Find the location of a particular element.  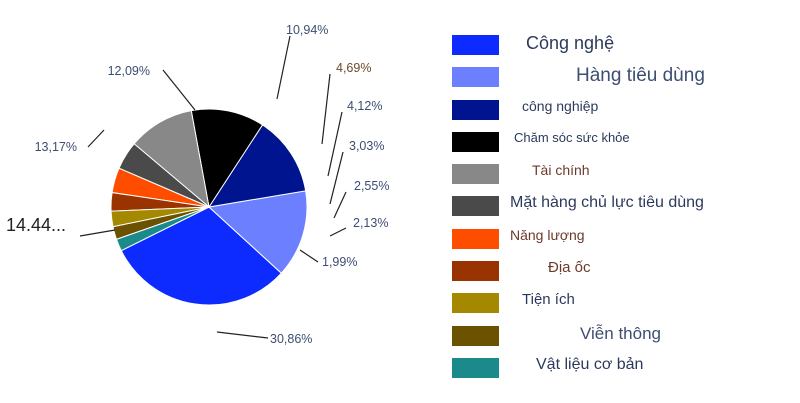

legend-item: Chăm sóc sức khỏe is located at coordinates (622, 143).